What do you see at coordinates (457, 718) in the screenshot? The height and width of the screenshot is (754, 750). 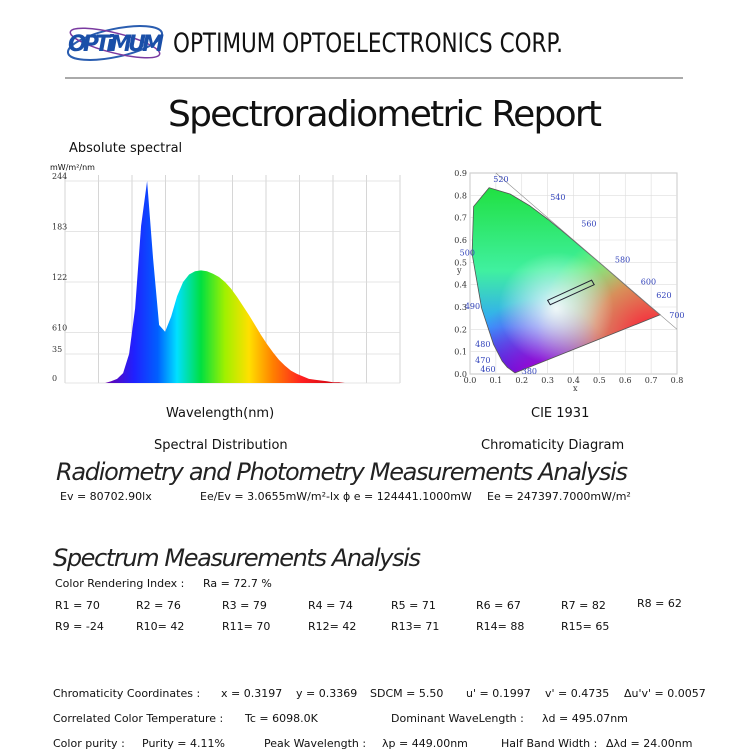 I see `measurement: Dominant WaveLength :` at bounding box center [457, 718].